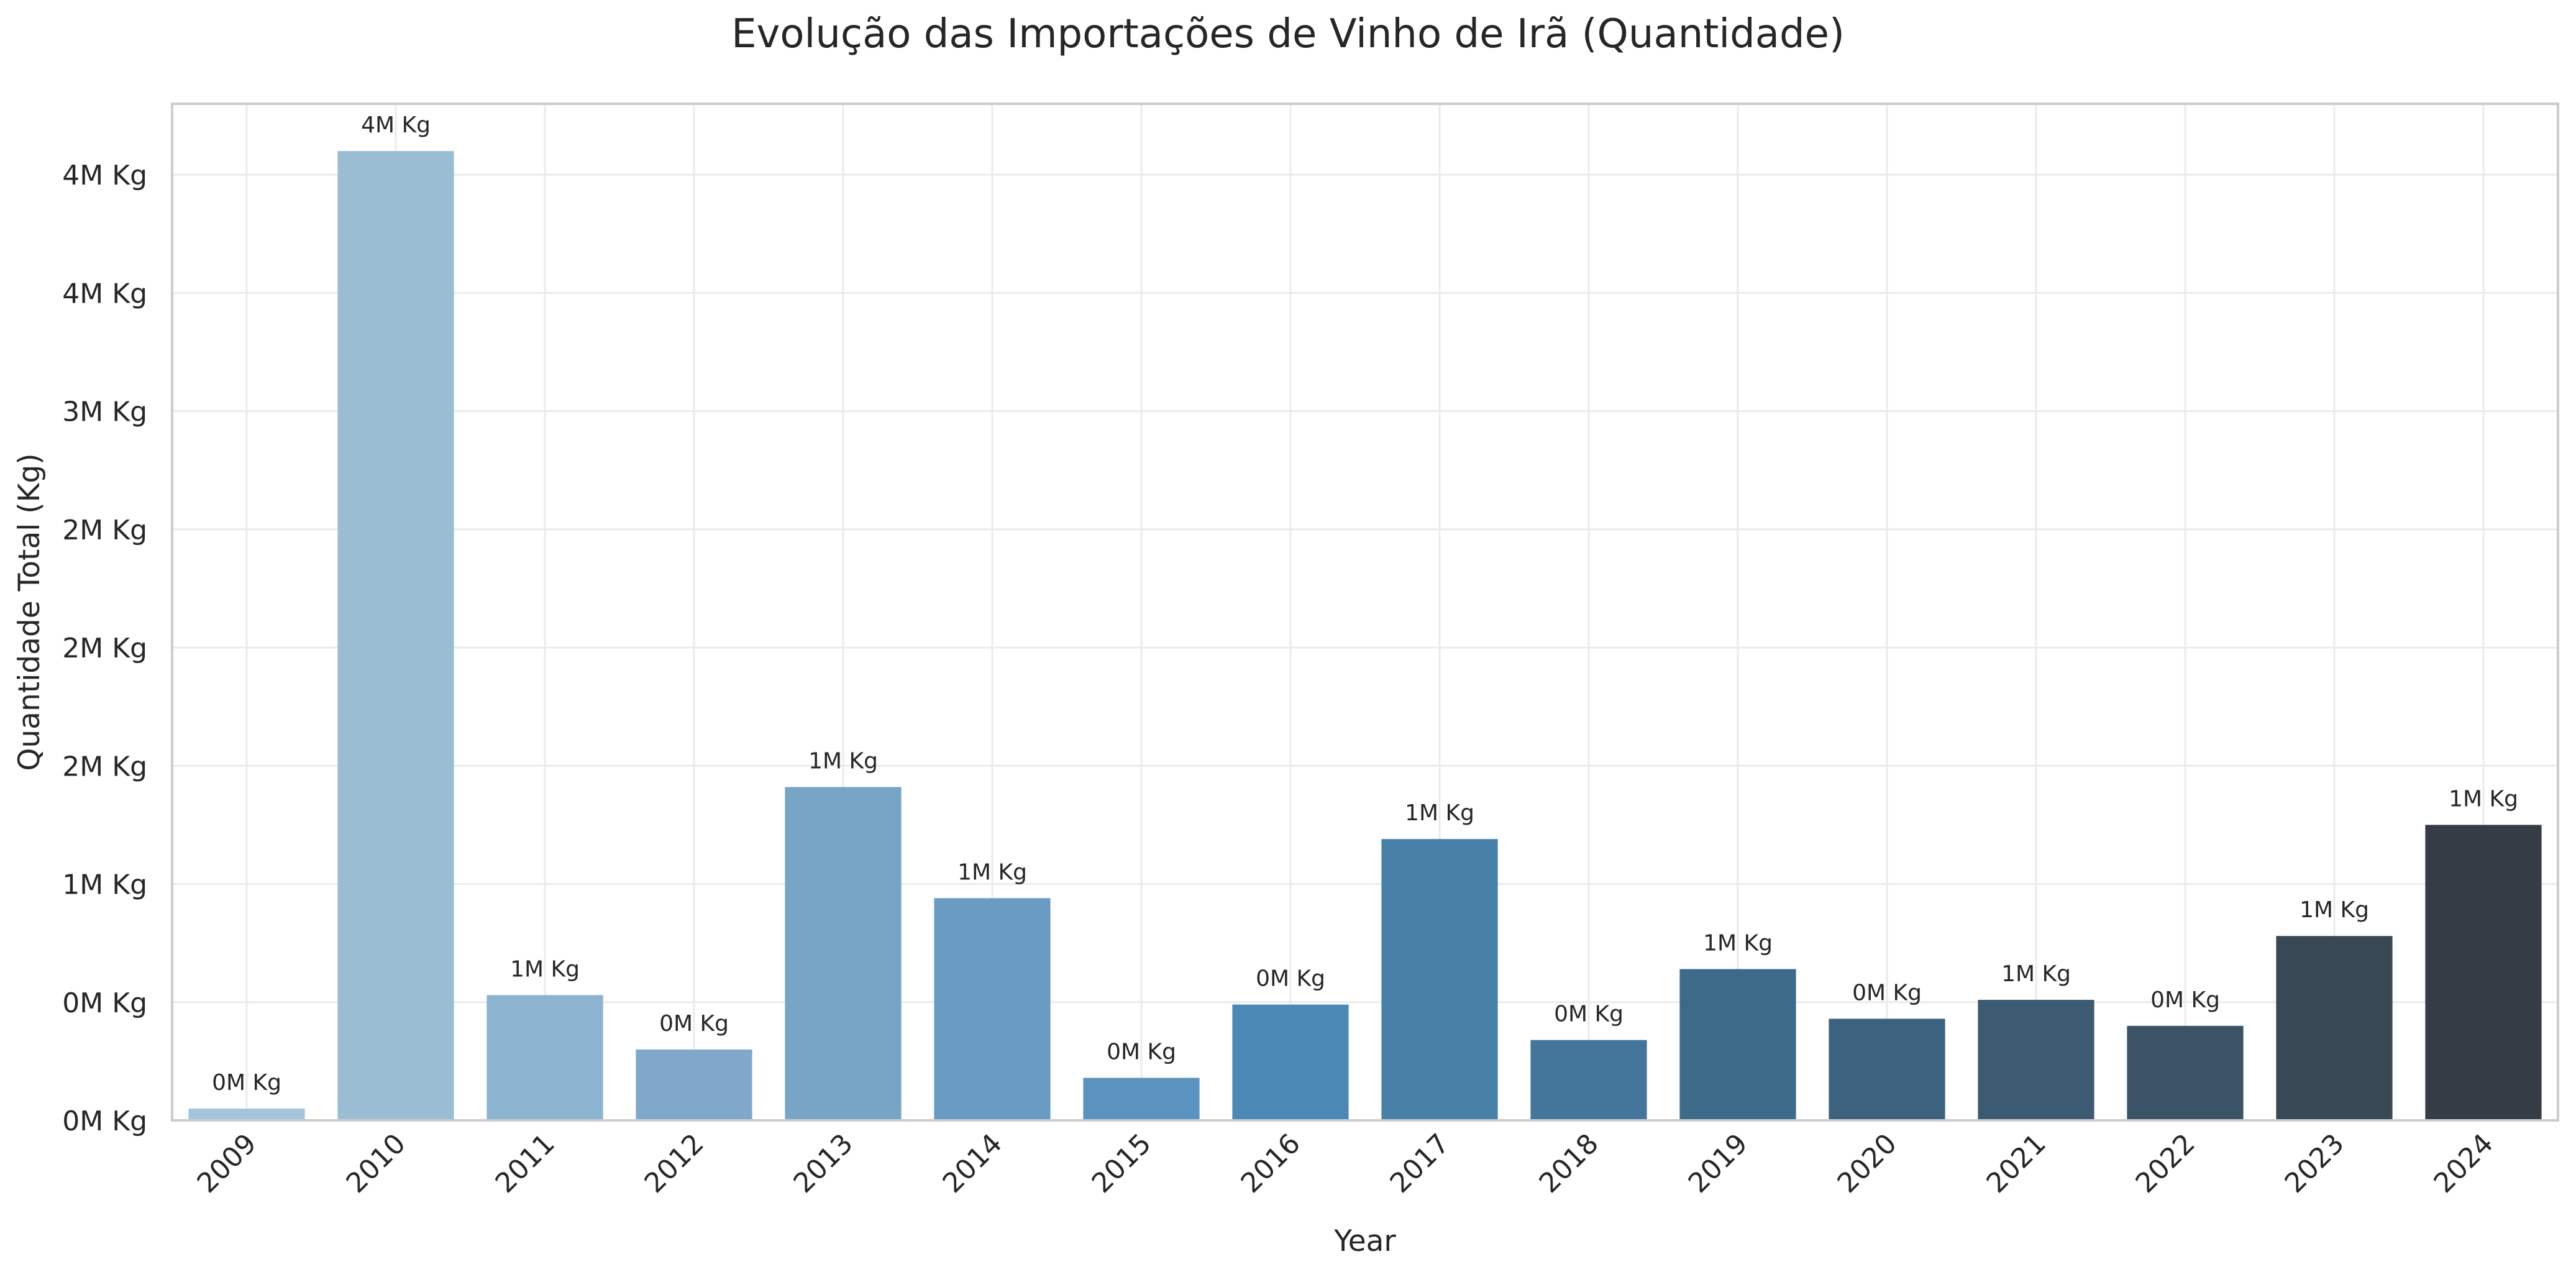  I want to click on data-label: 4M Kg, so click(396, 125).